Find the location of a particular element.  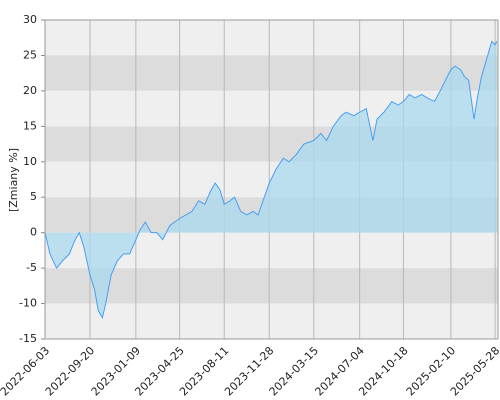

y-tick-label: -5 is located at coordinates (31, 267).